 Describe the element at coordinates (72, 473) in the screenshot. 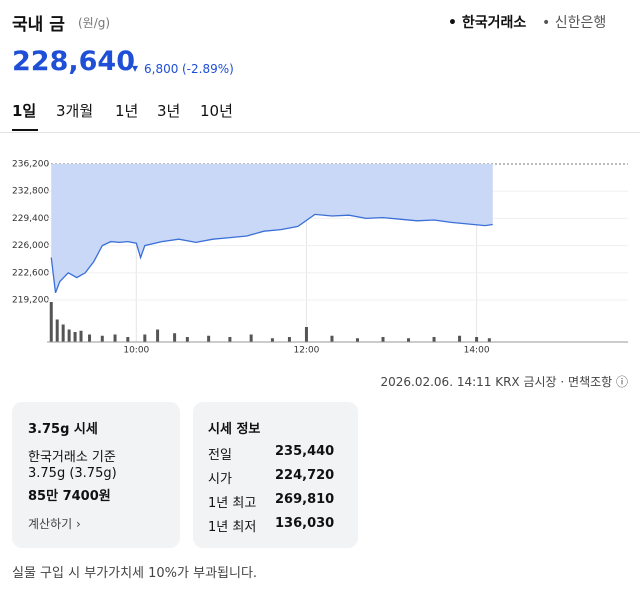

I see `card-line: 3.75g (3.75g)` at that location.